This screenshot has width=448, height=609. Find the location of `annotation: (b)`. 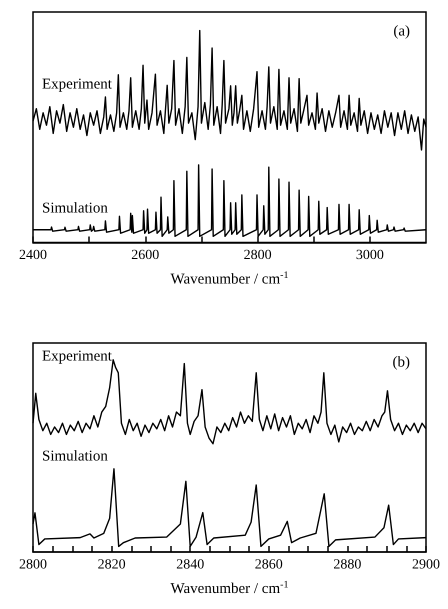

annotation: (b) is located at coordinates (401, 362).